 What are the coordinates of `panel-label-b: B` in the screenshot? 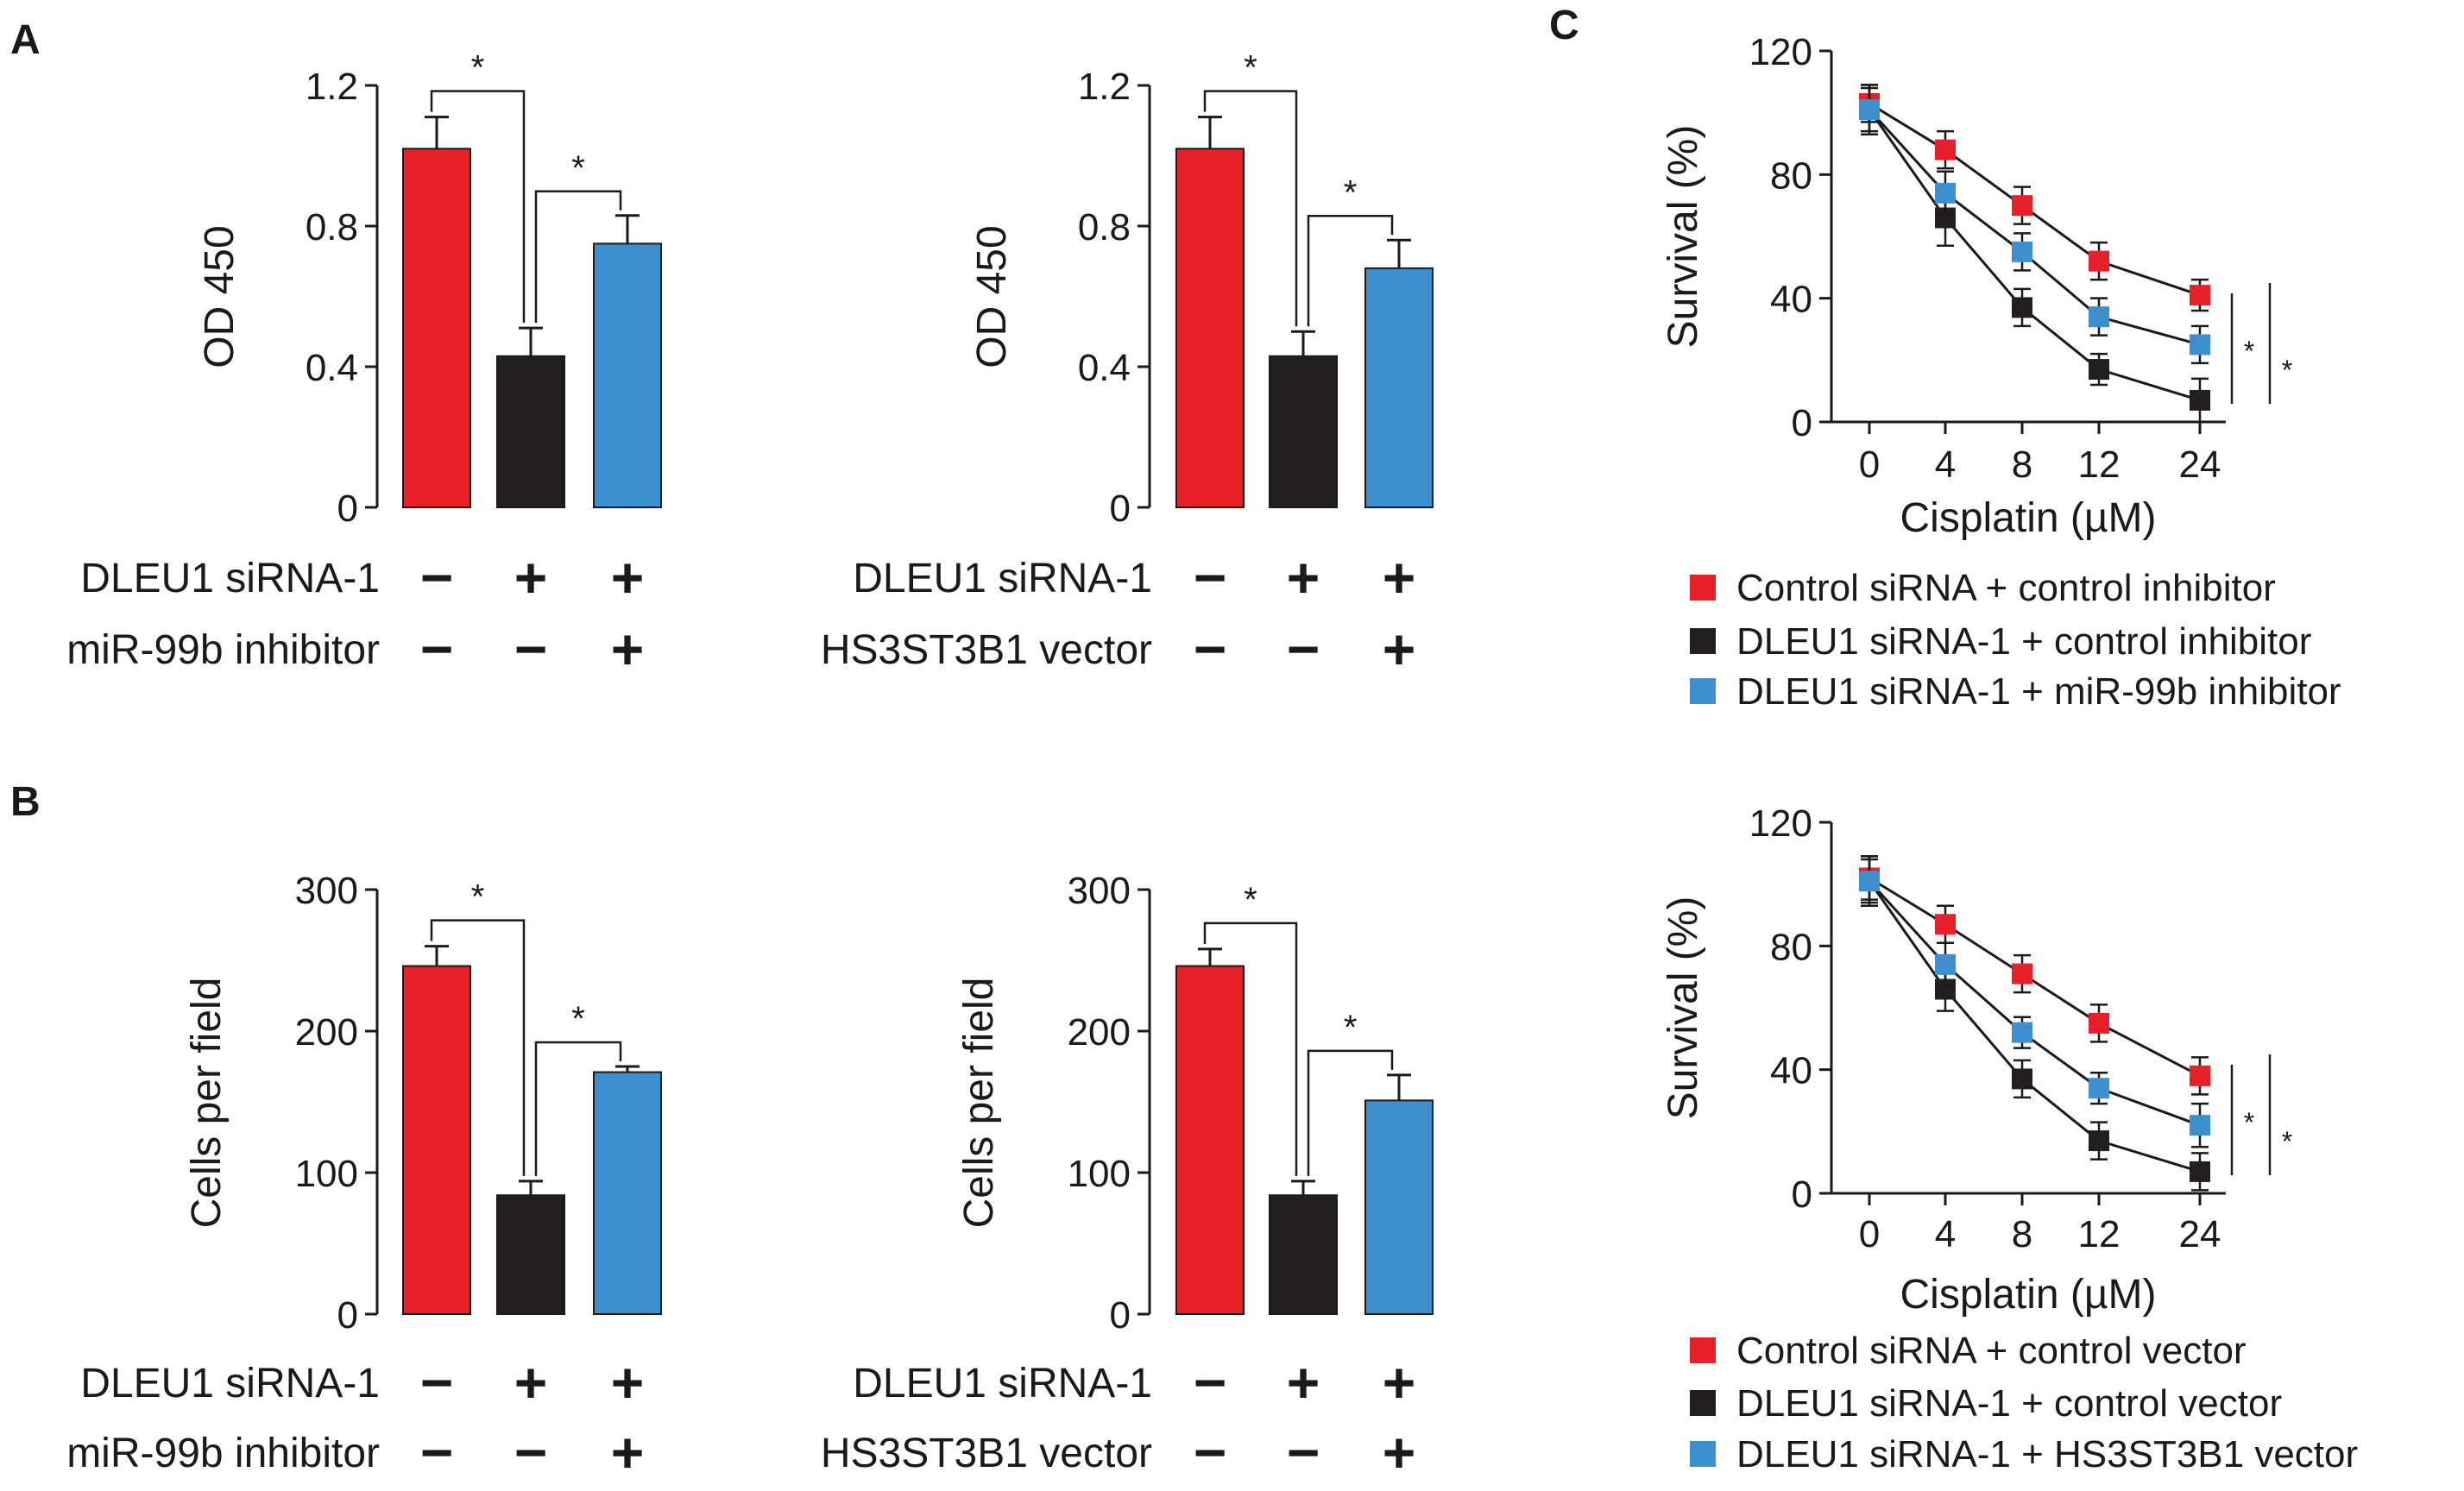 It's located at (25, 802).